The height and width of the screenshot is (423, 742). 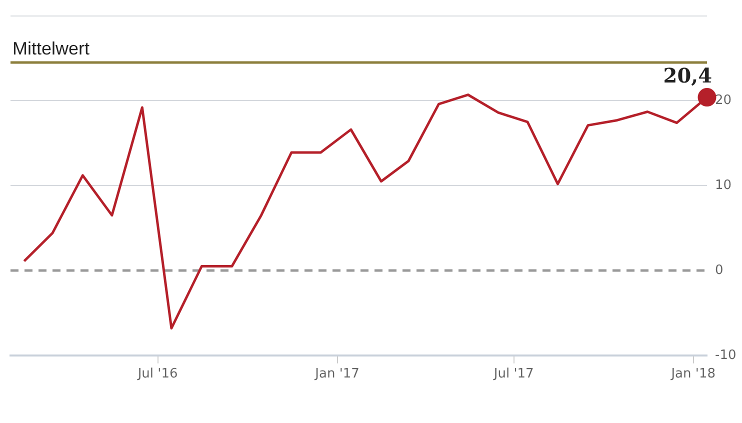 I want to click on y-tick-label: 10, so click(x=723, y=185).